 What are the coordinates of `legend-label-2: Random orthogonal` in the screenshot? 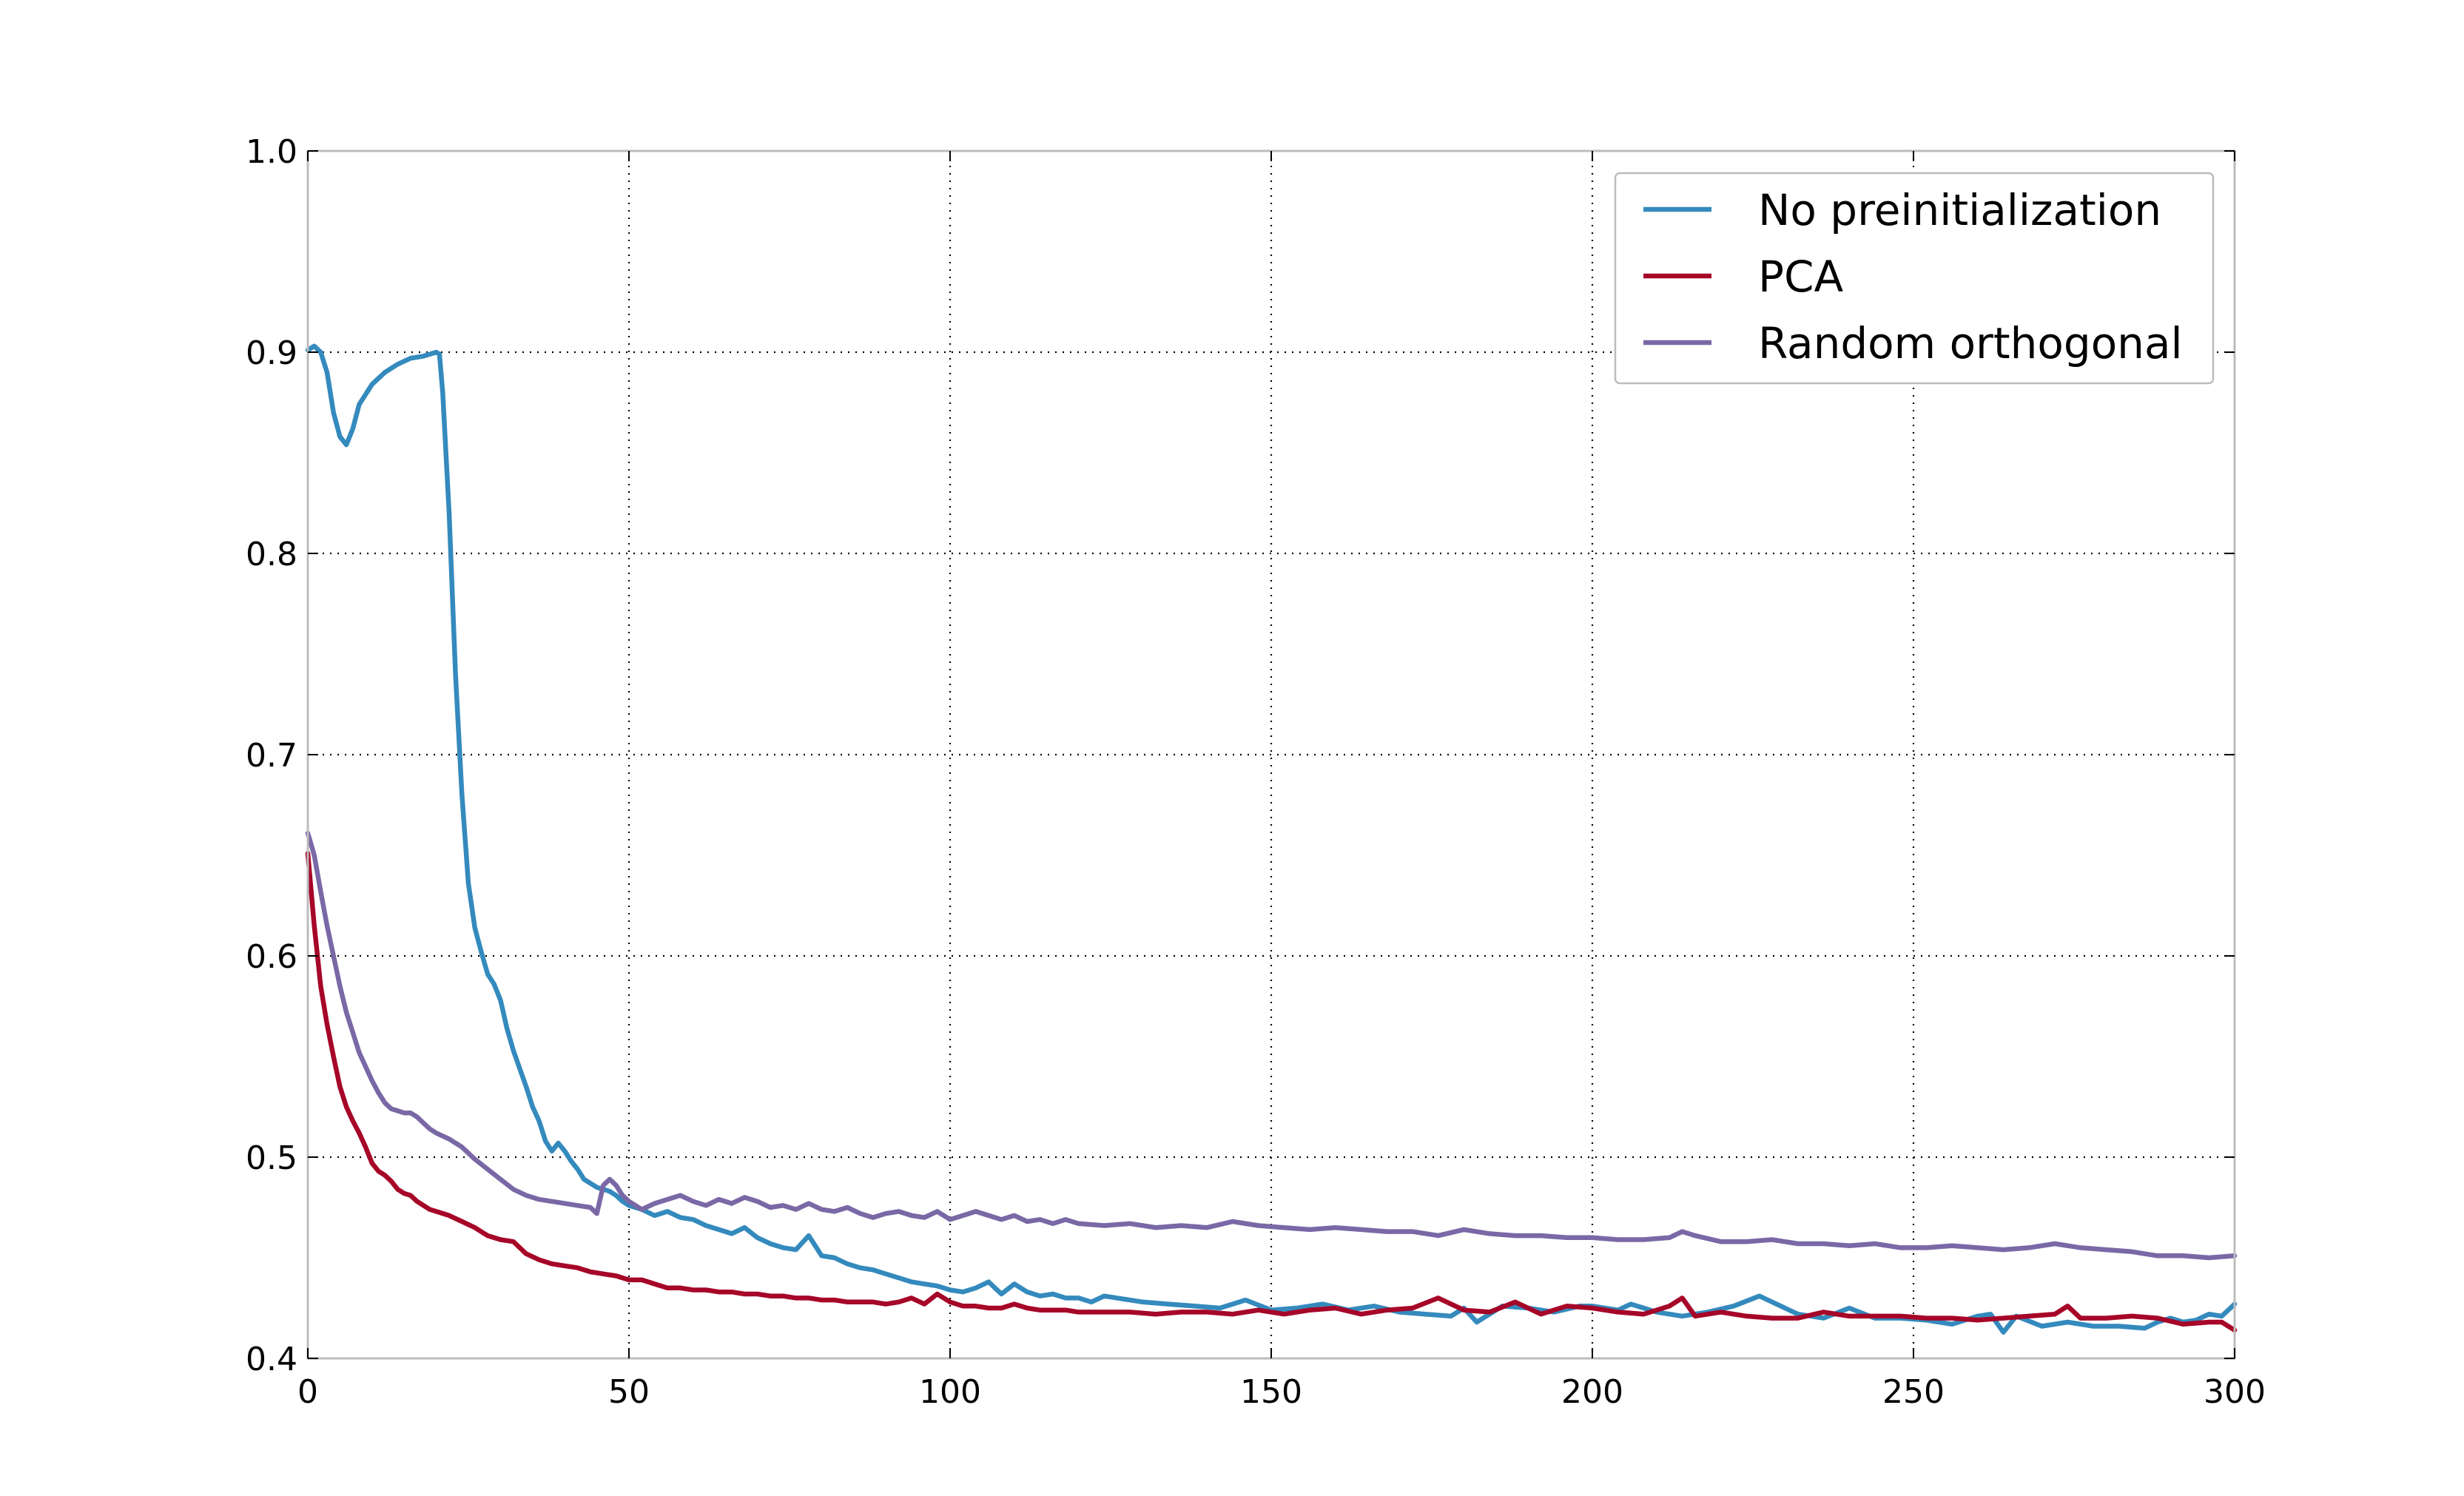 It's located at (1970, 343).